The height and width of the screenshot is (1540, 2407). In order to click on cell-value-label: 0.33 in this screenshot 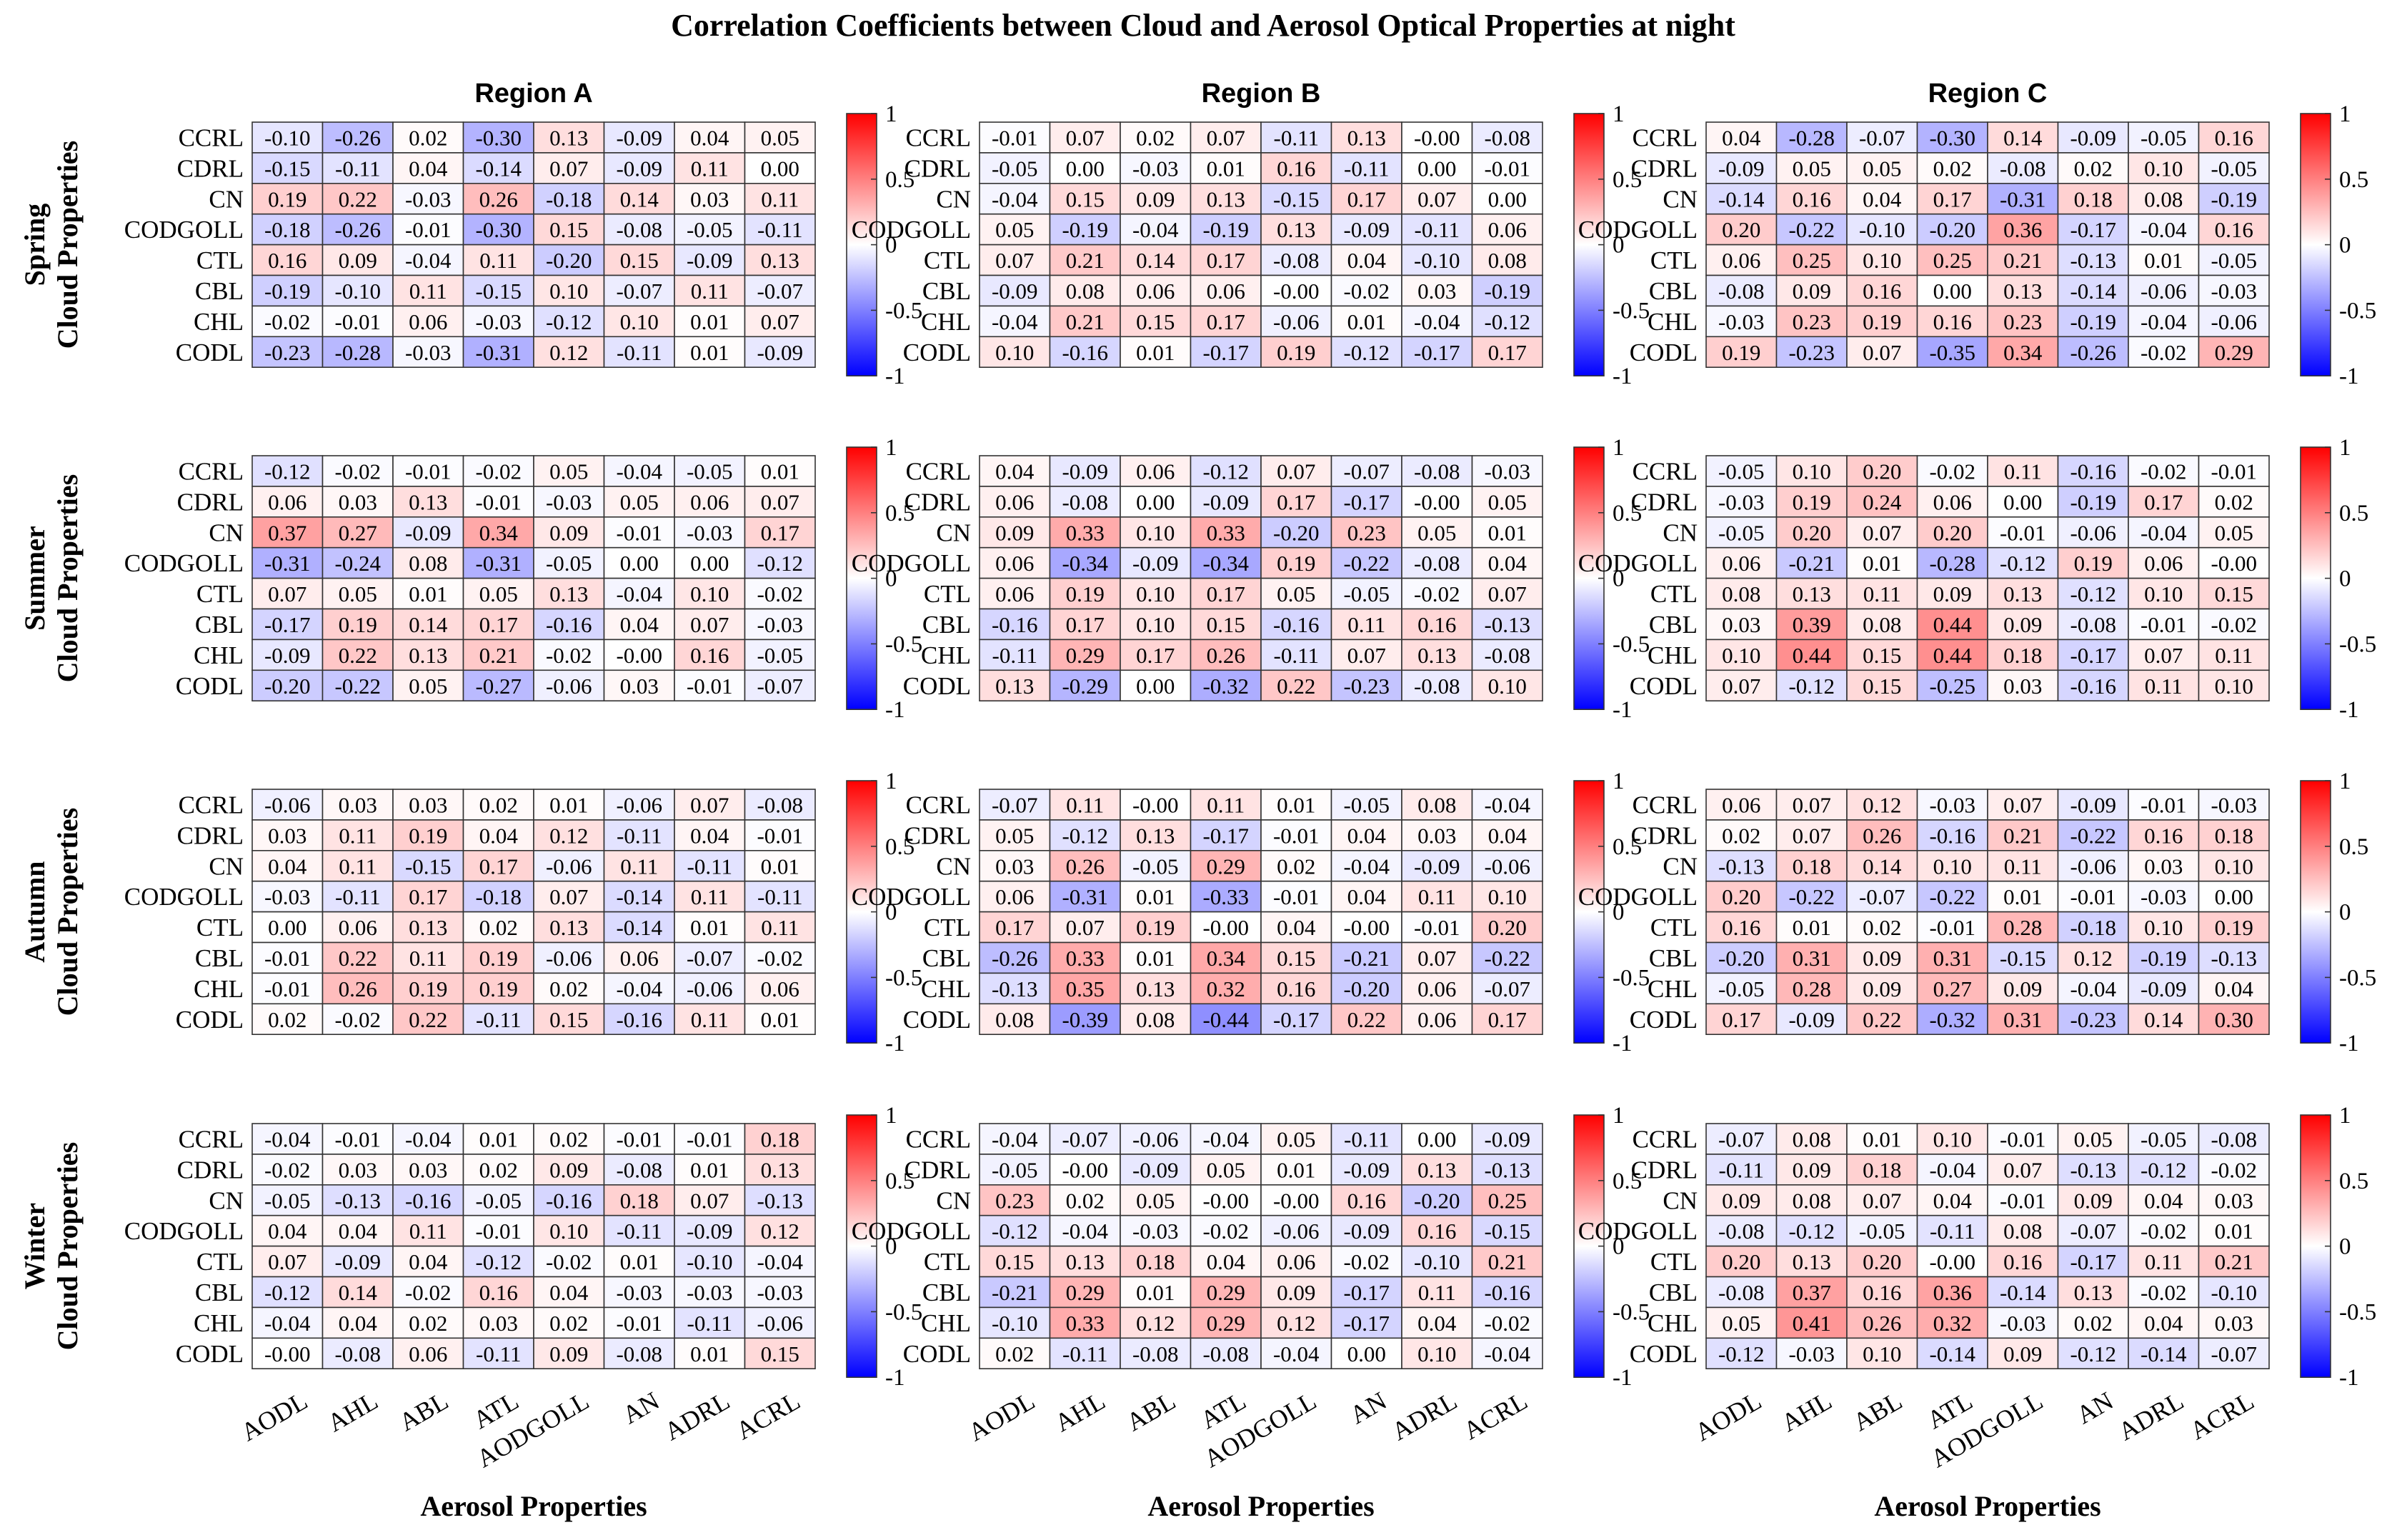, I will do `click(1085, 1323)`.